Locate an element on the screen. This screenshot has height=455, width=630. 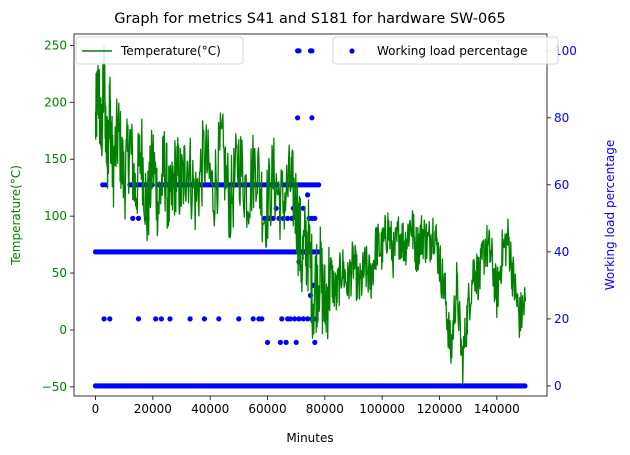
legend-load: Working load percentage is located at coordinates (445, 50).